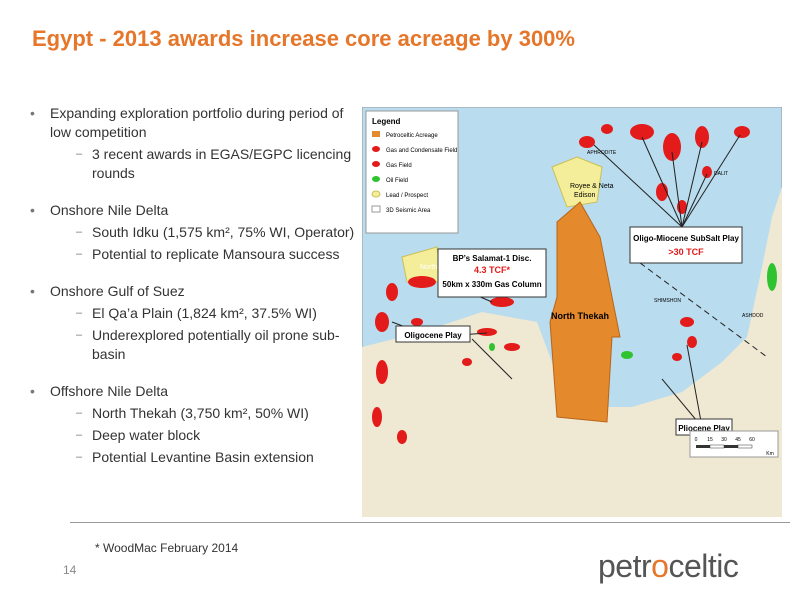 The image size is (800, 600). I want to click on map-label: ASHDOD, so click(753, 316).